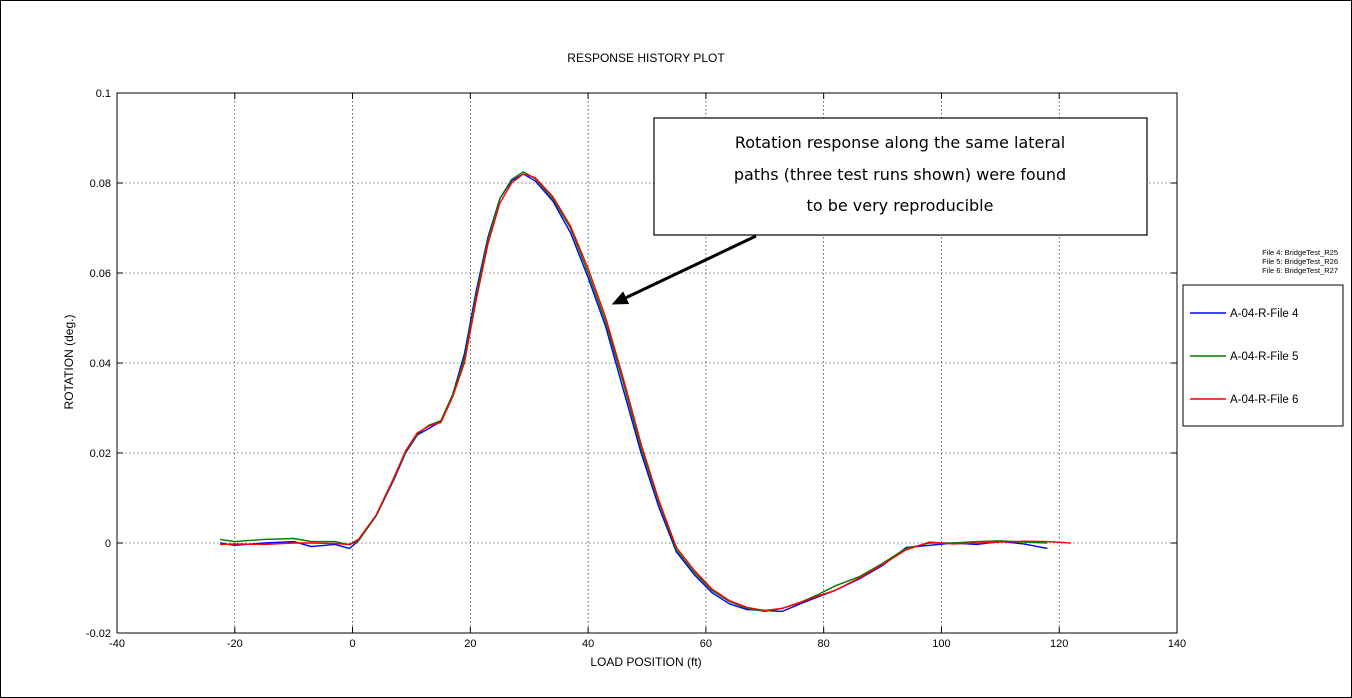 The width and height of the screenshot is (1352, 698). Describe the element at coordinates (100, 184) in the screenshot. I see `y-tick-label: 0.08` at that location.